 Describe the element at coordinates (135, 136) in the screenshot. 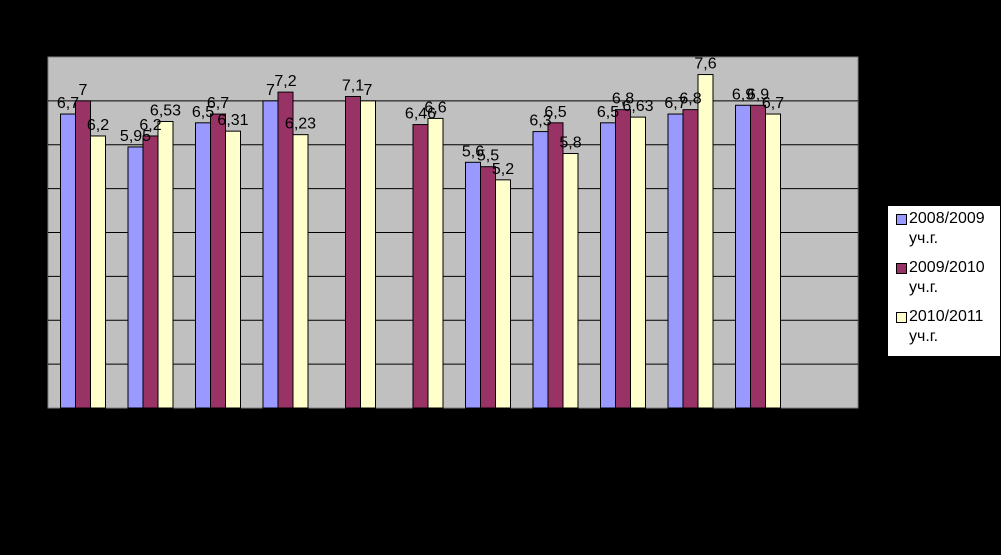

I see `data-label-series-1-cat-2: 5,95` at that location.